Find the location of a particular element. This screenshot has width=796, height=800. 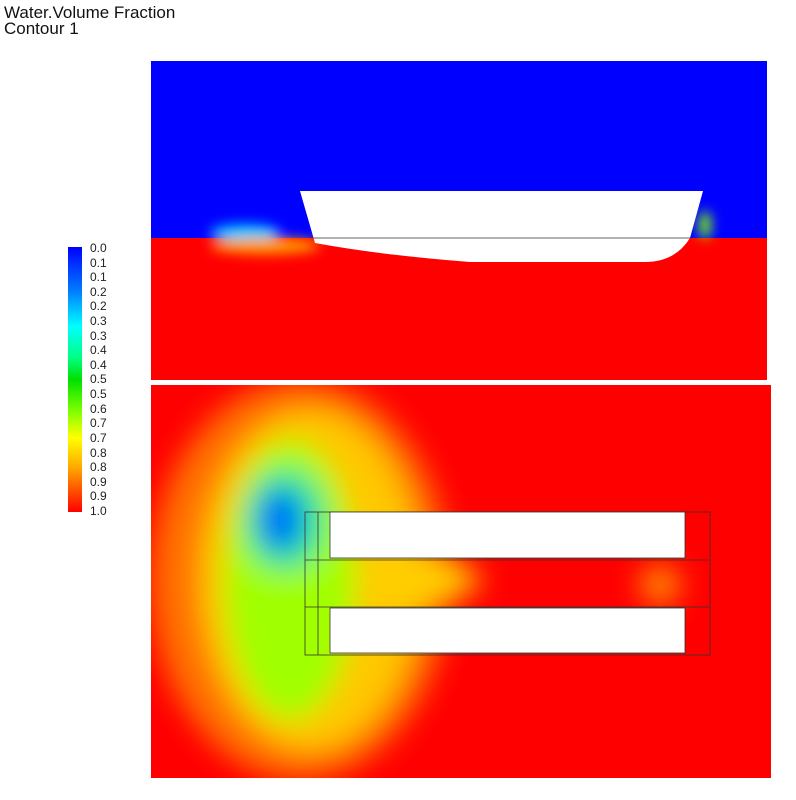

contour-name: Contour 1 is located at coordinates (41, 28).